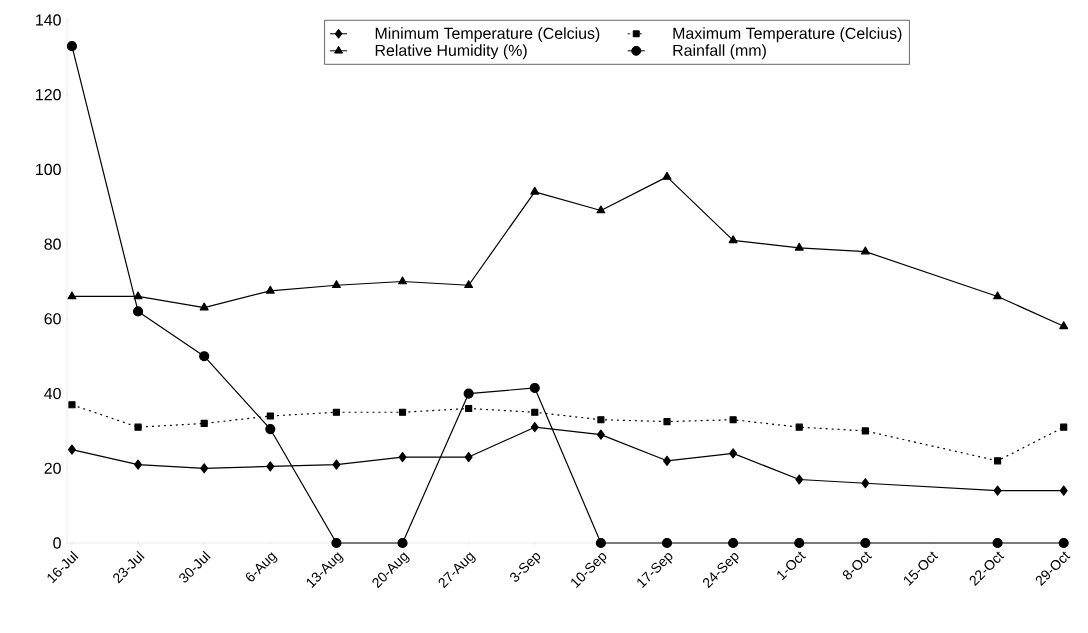 The width and height of the screenshot is (1088, 633). What do you see at coordinates (57, 543) in the screenshot?
I see `y-tick-label: 0` at bounding box center [57, 543].